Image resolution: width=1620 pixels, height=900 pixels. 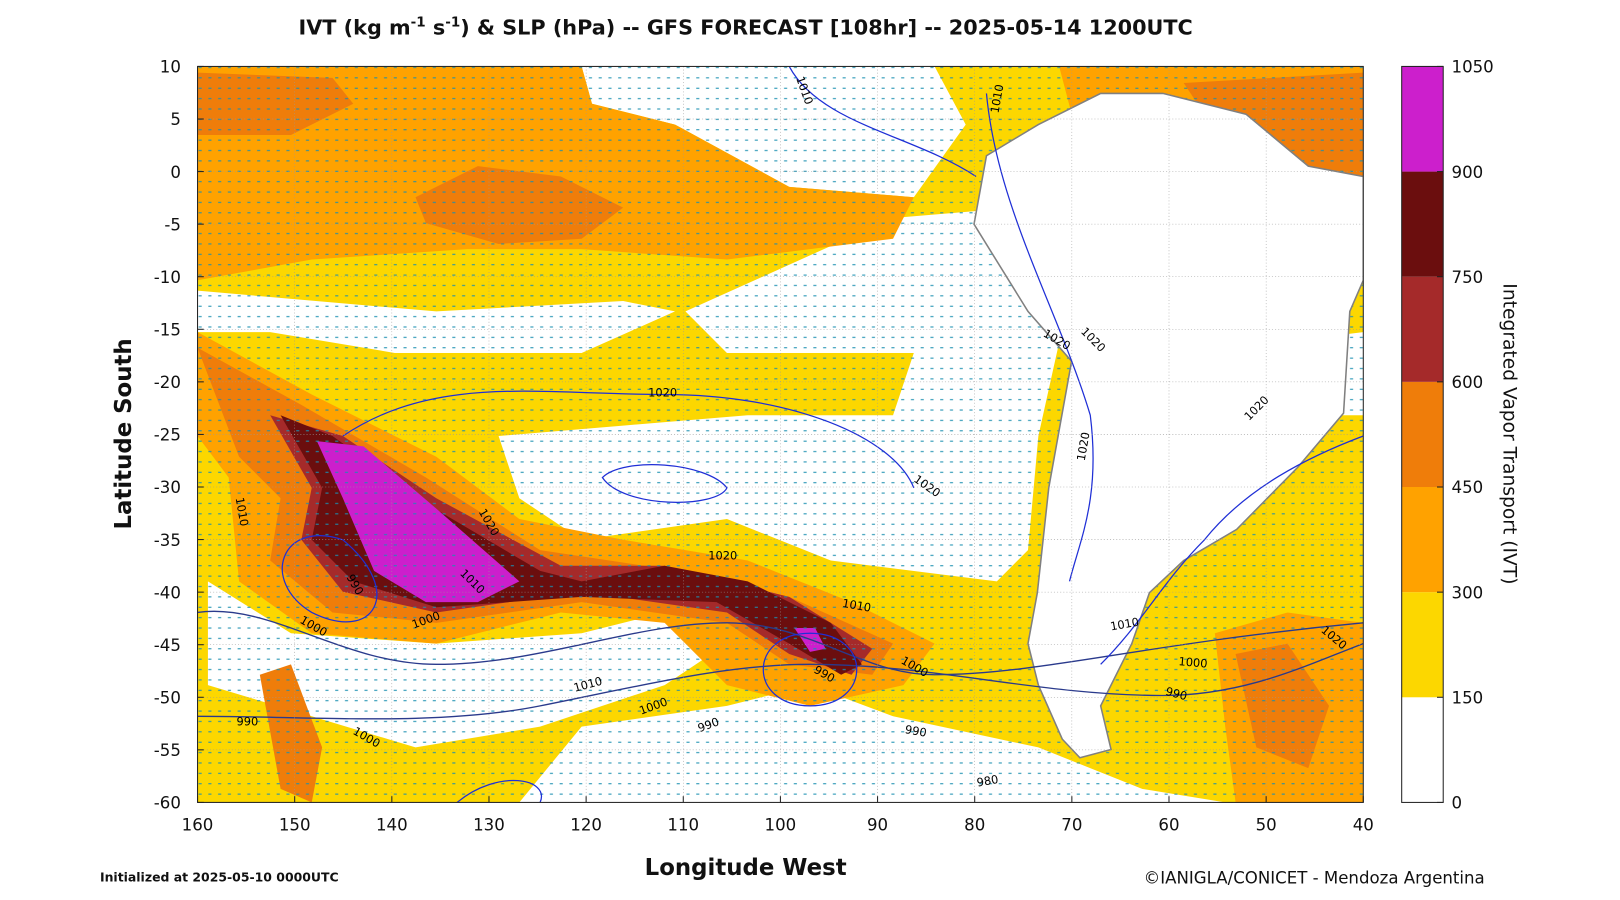 I want to click on x-tick-label: 120, so click(x=586, y=824).